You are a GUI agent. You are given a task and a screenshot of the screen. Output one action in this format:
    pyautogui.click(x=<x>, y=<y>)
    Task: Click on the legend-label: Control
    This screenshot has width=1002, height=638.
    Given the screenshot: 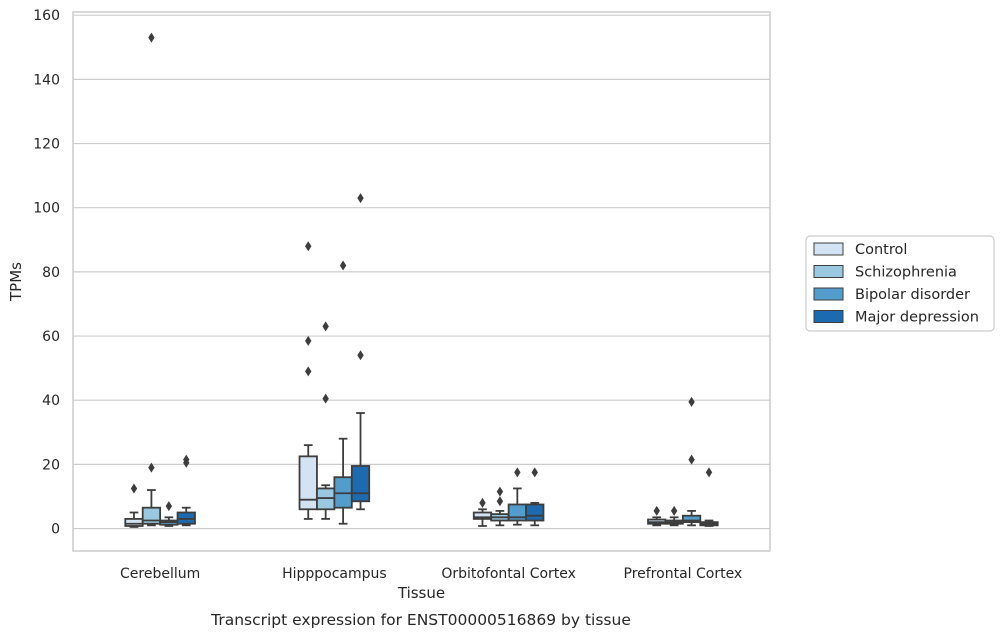 What is the action you would take?
    pyautogui.click(x=881, y=250)
    